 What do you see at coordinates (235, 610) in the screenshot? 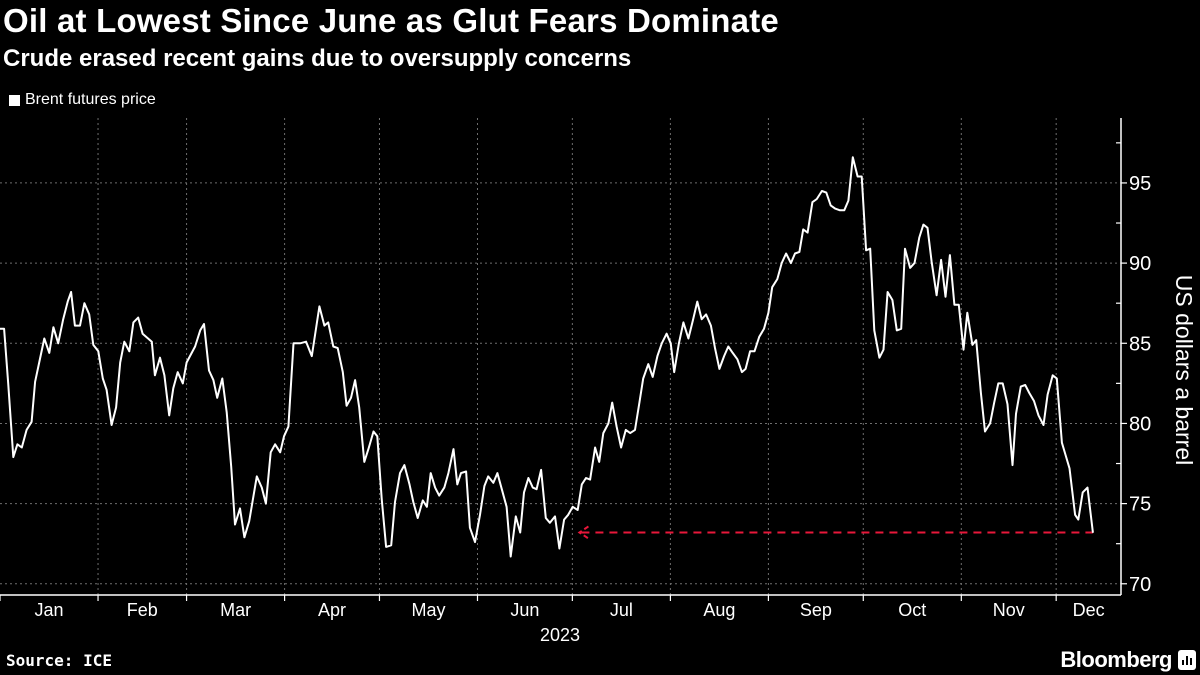
I see `x-tick-label: Mar` at bounding box center [235, 610].